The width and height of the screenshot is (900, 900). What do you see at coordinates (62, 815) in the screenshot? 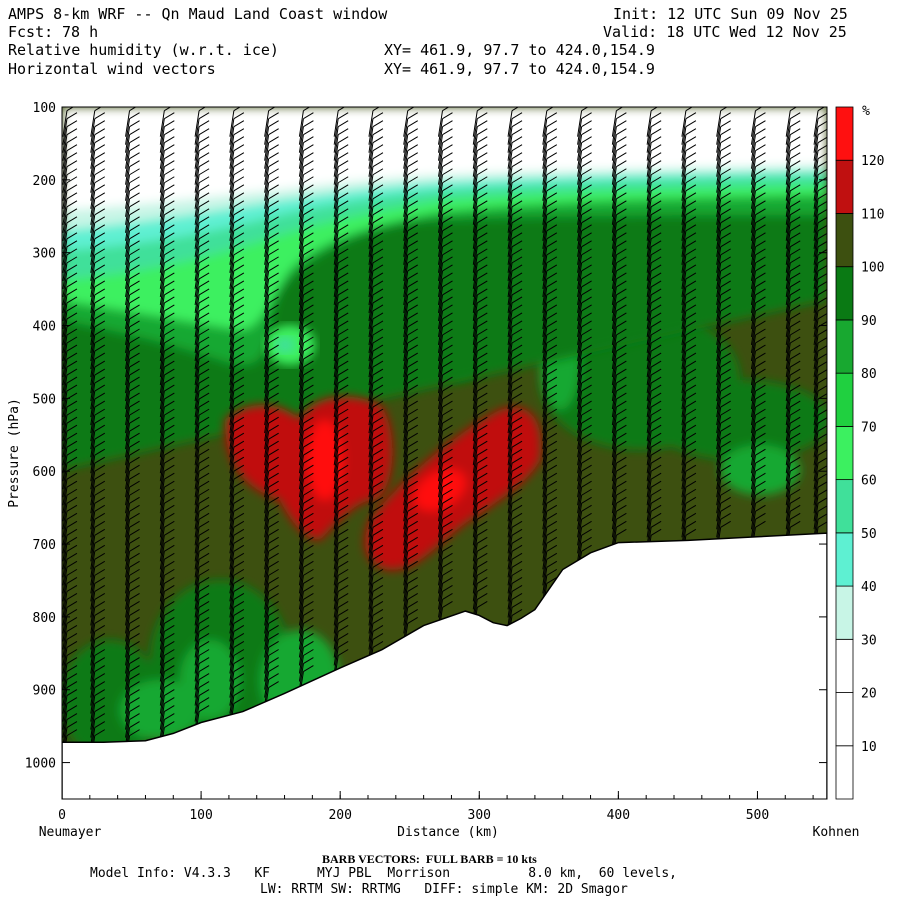
I see `x-tick-label: 0` at bounding box center [62, 815].